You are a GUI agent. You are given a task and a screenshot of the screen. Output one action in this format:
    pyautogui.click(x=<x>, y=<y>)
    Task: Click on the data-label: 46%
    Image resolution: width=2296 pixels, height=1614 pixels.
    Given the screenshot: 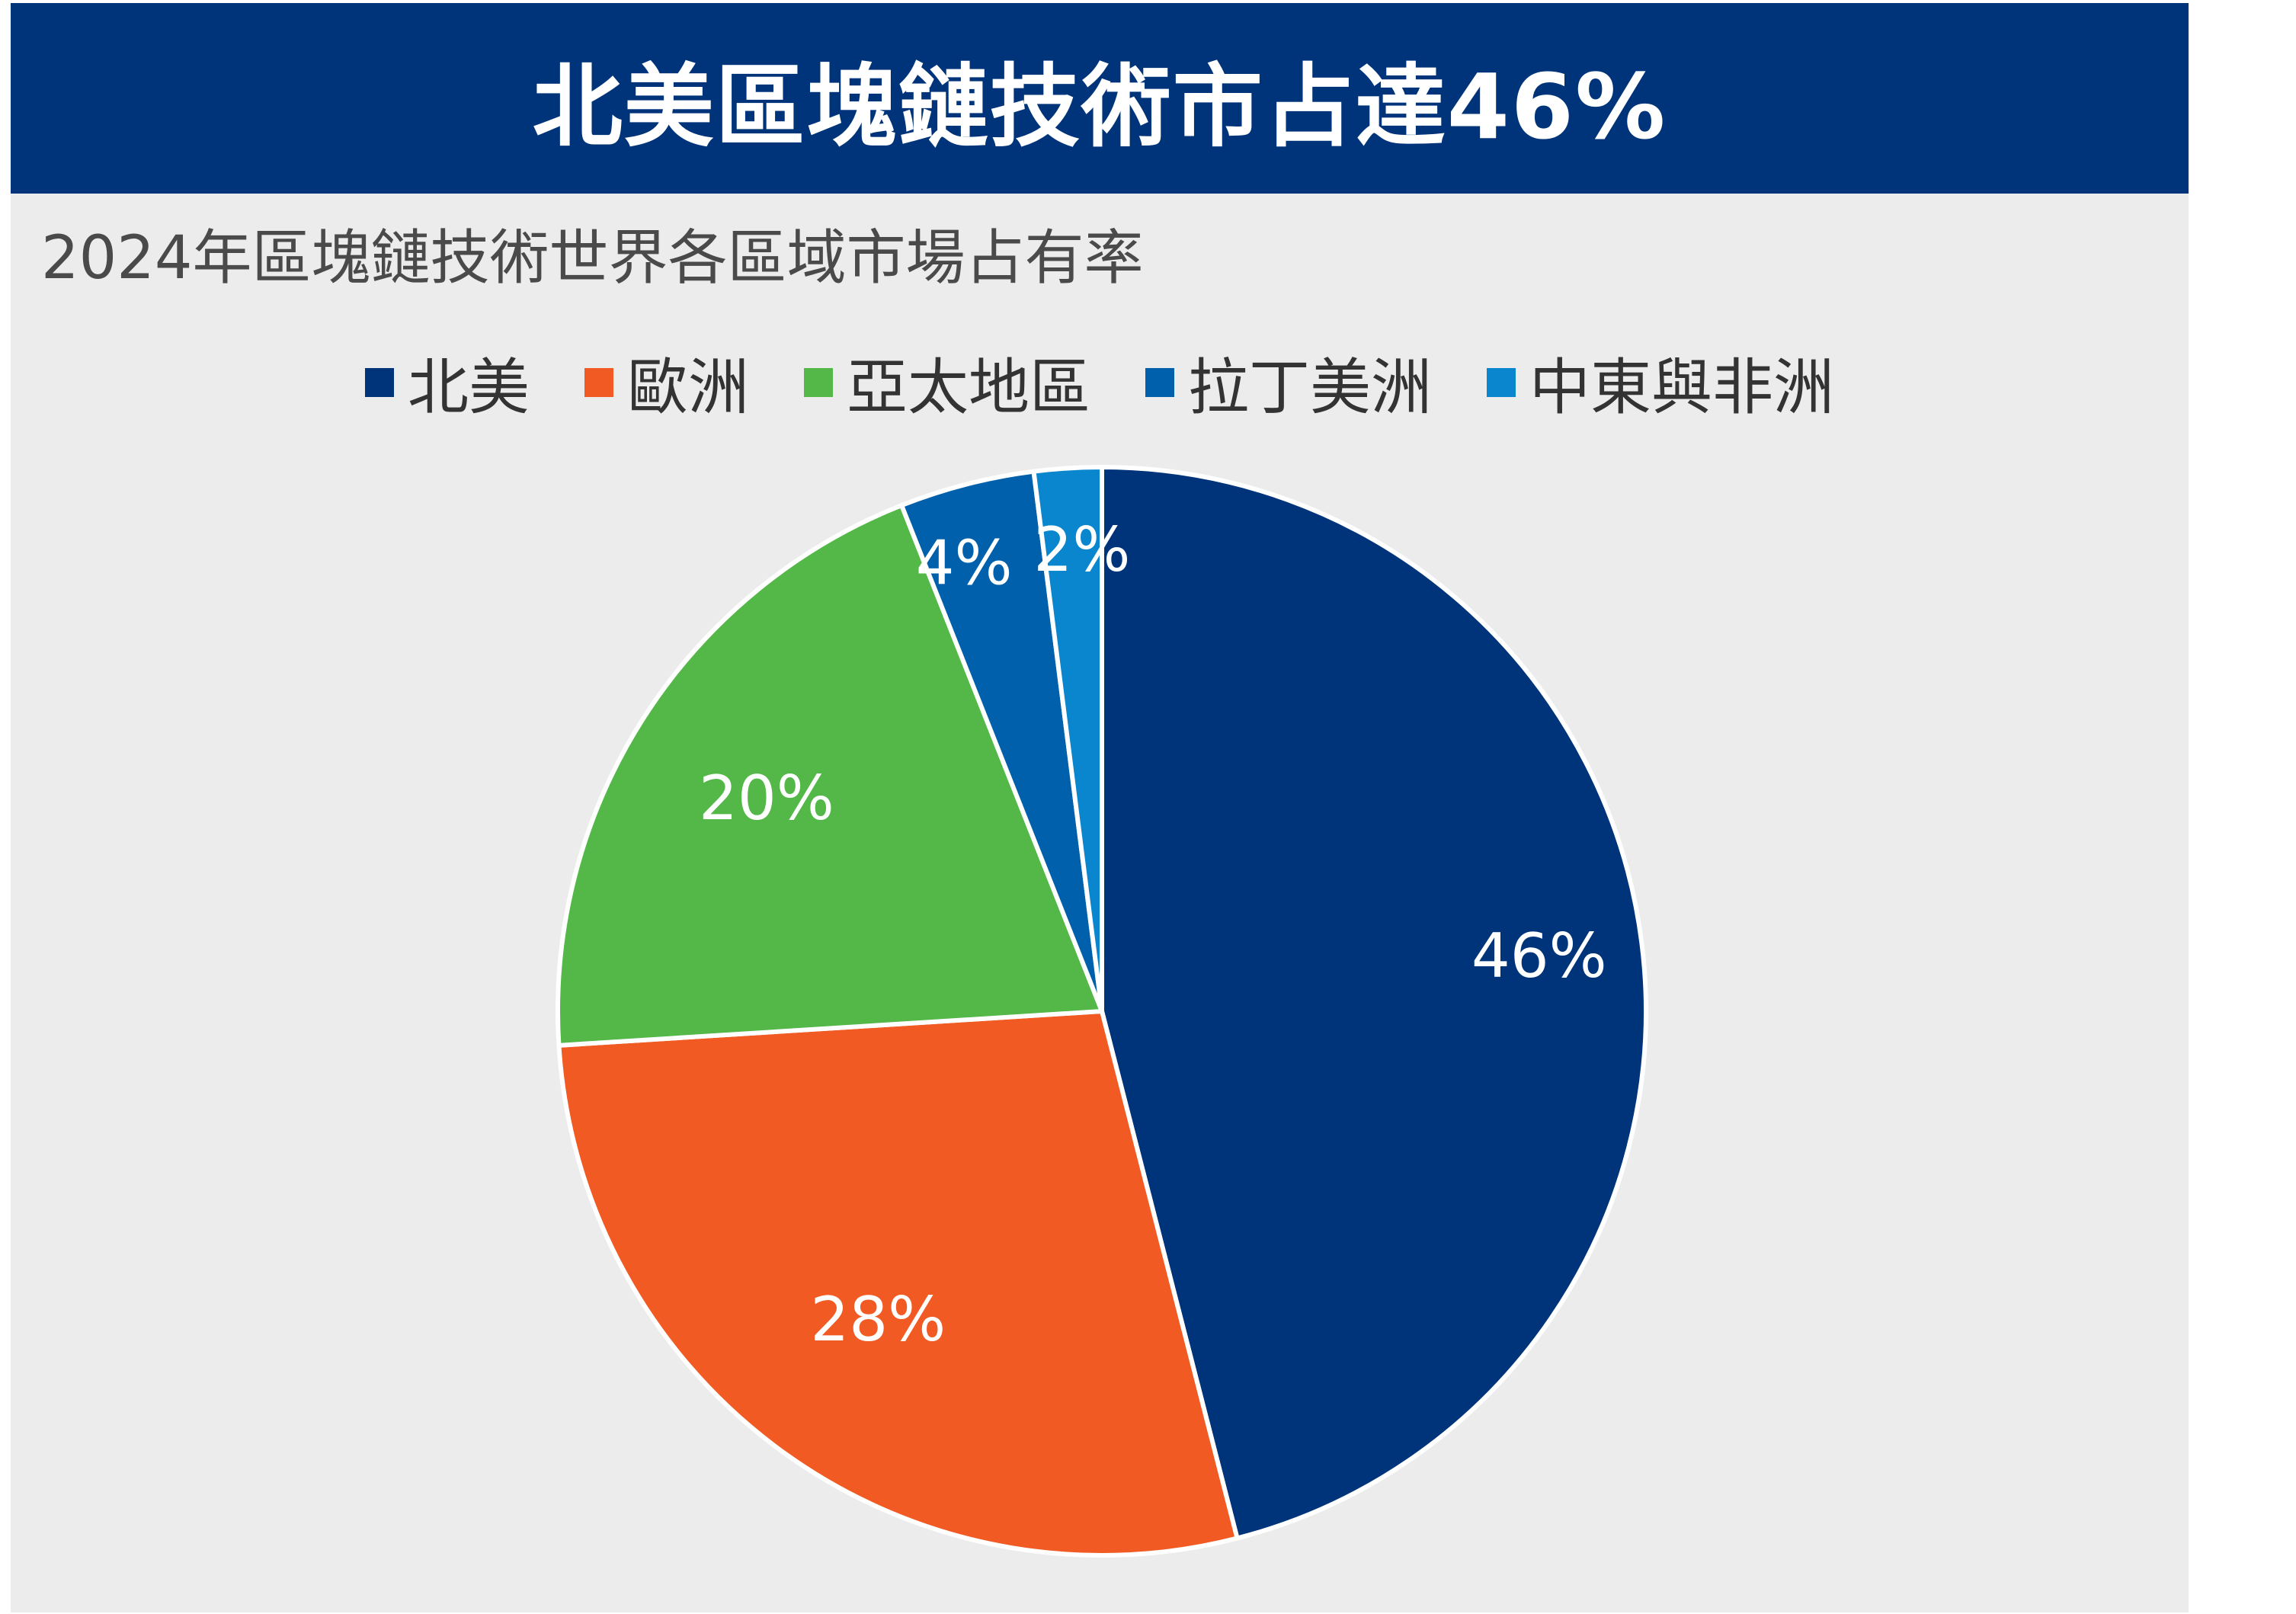 What is the action you would take?
    pyautogui.click(x=1539, y=956)
    